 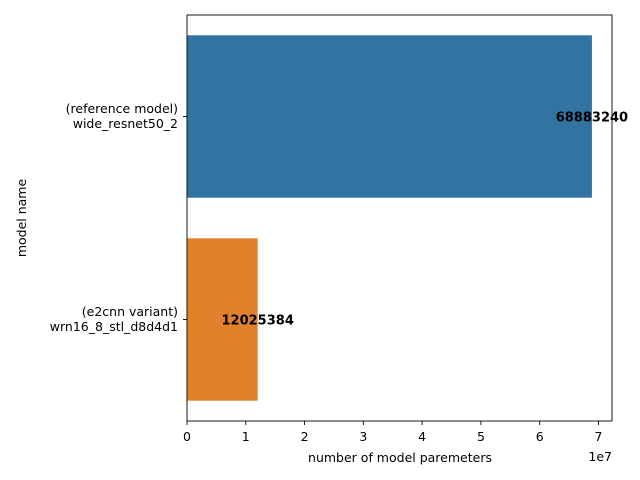 I want to click on x-tick-label-1: 1, so click(x=246, y=436).